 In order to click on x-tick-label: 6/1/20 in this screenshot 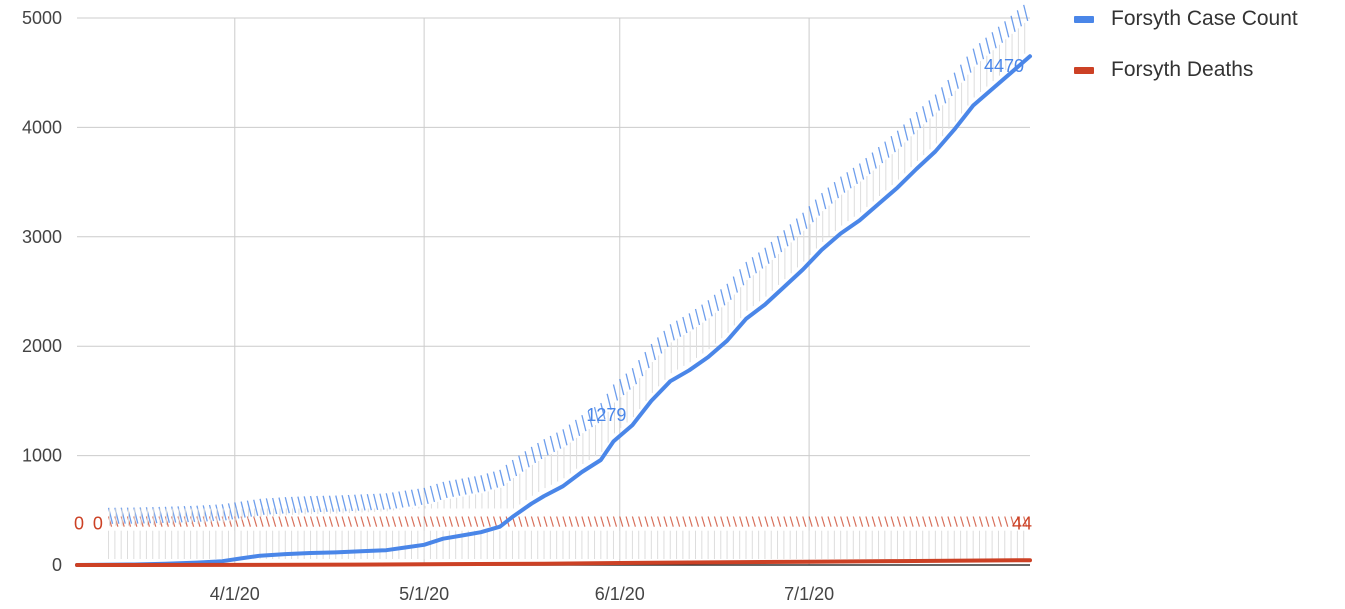, I will do `click(620, 594)`.